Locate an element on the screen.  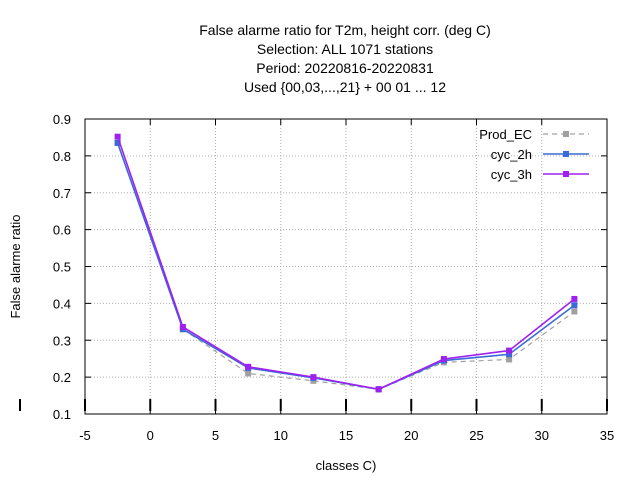
y-tick-label: 0.2 is located at coordinates (62, 377).